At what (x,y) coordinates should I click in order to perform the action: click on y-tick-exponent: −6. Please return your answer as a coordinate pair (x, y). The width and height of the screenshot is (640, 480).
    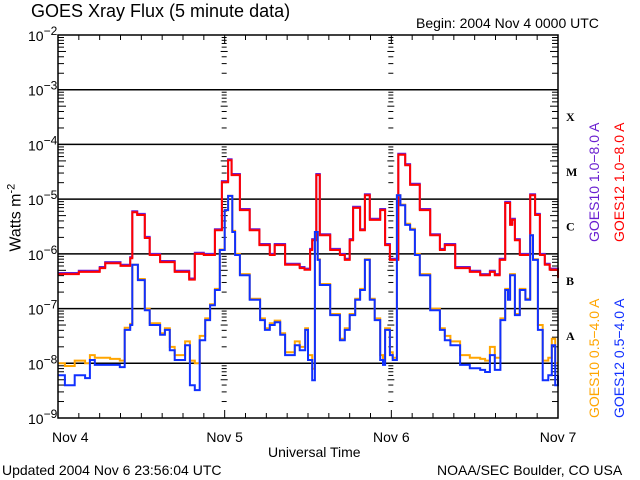
    Looking at the image, I should click on (51, 250).